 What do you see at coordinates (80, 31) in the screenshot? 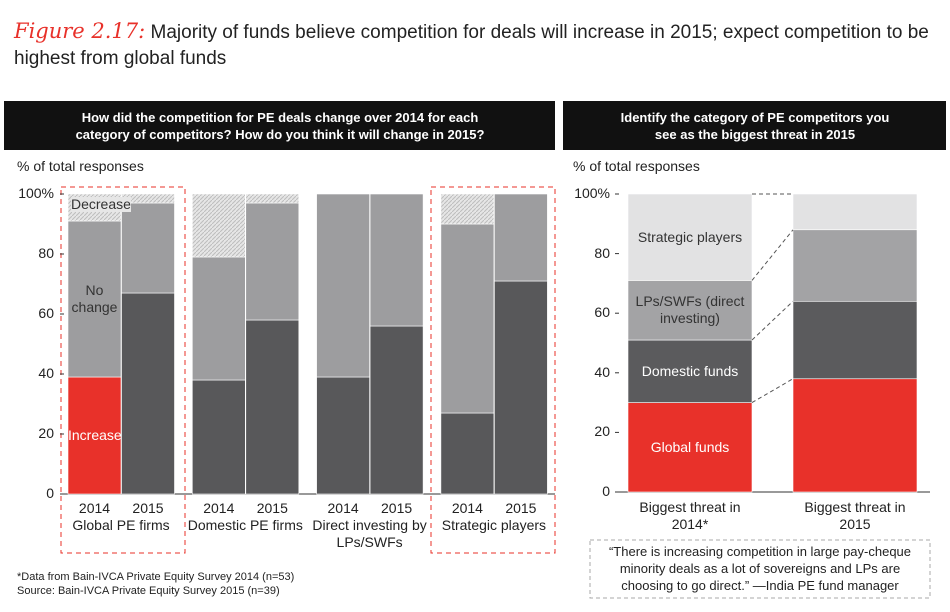
I see `figure-label: Figure 2.17:` at bounding box center [80, 31].